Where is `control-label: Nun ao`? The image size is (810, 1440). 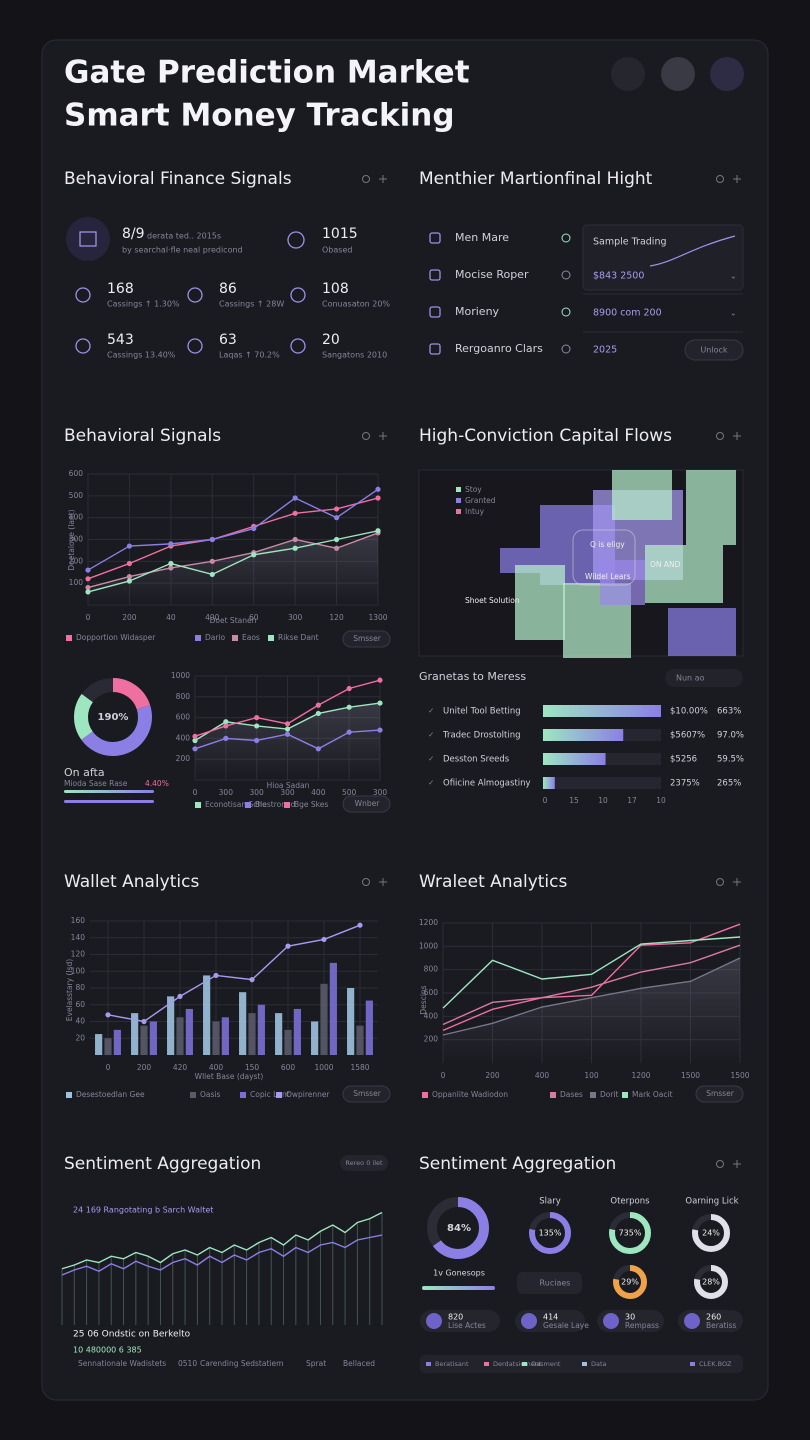 control-label: Nun ao is located at coordinates (690, 678).